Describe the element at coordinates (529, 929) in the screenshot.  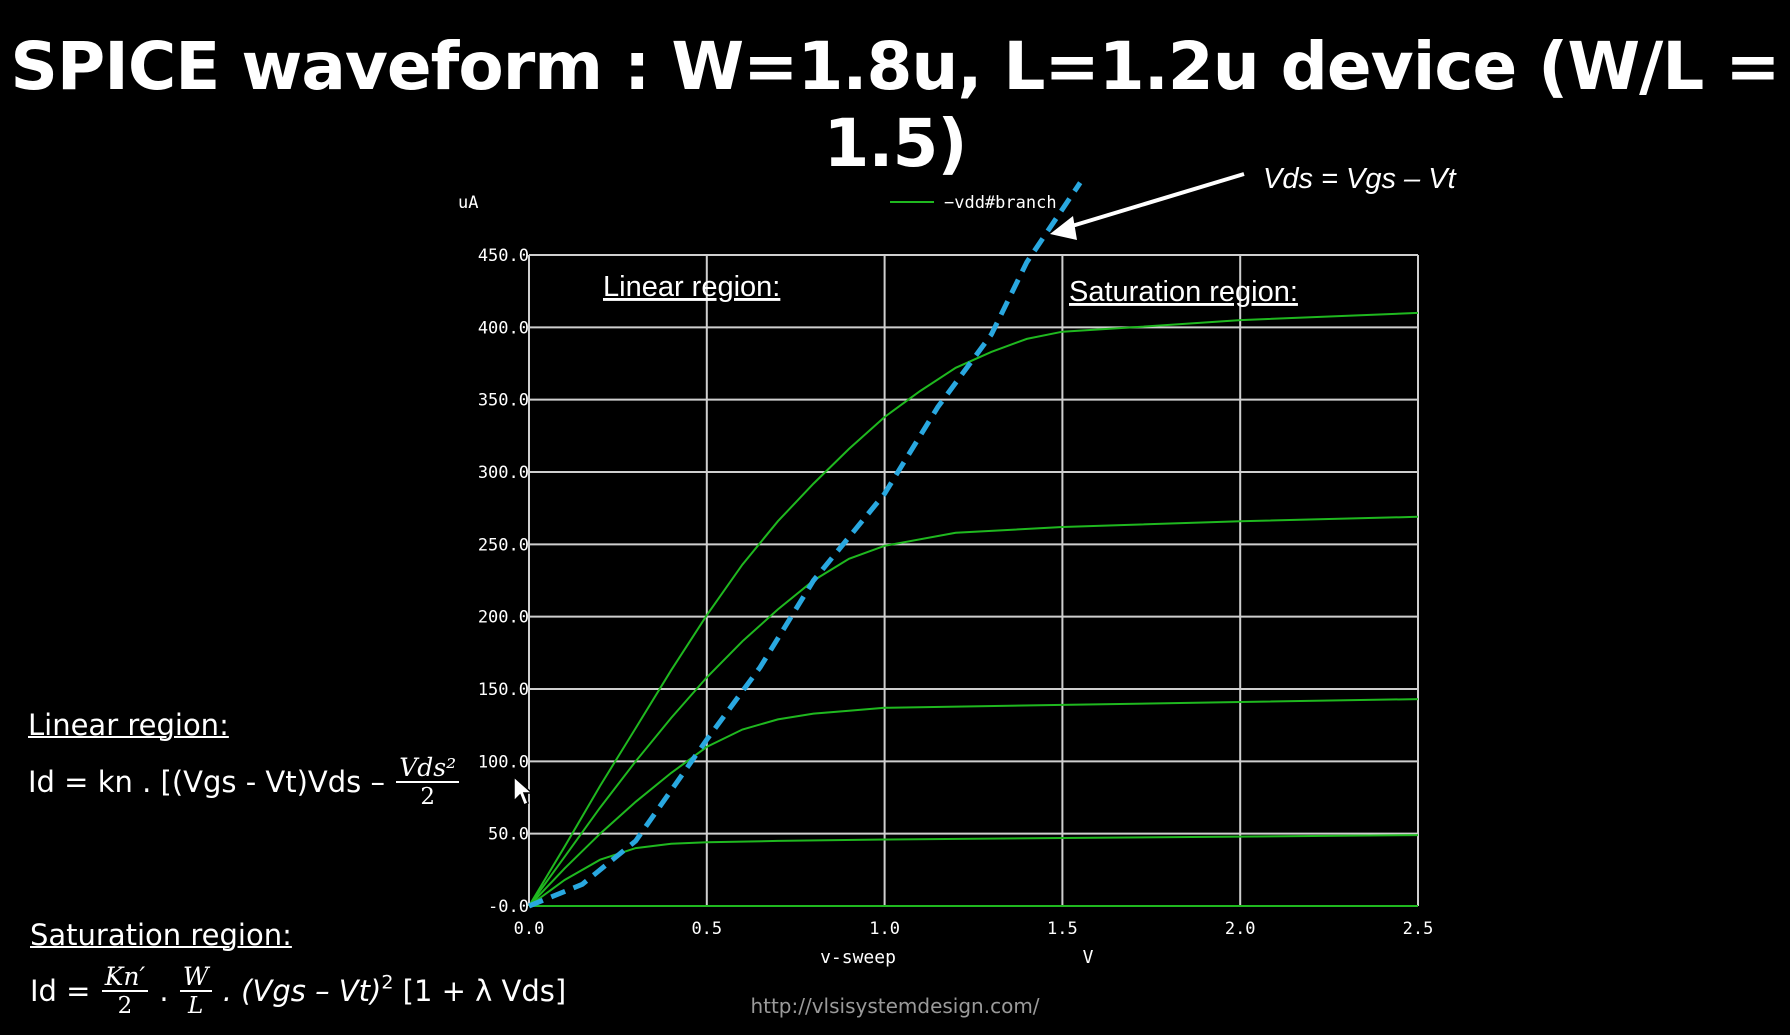
I see `x-tick-label: 0.0` at that location.